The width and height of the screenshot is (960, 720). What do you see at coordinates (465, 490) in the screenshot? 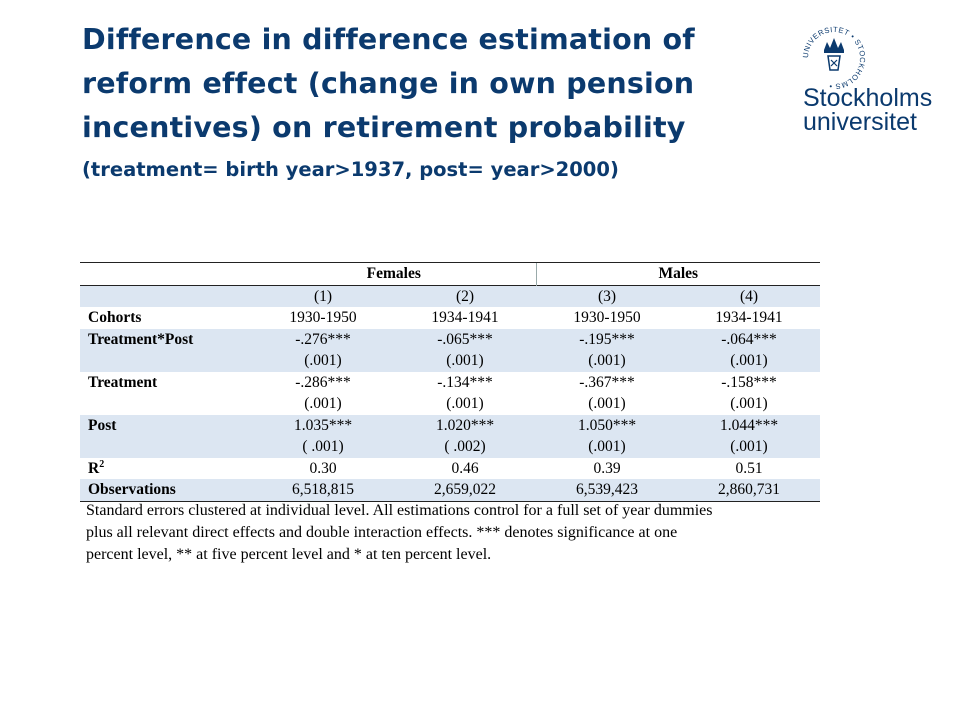
I see `table-cell: 2,659,022` at bounding box center [465, 490].